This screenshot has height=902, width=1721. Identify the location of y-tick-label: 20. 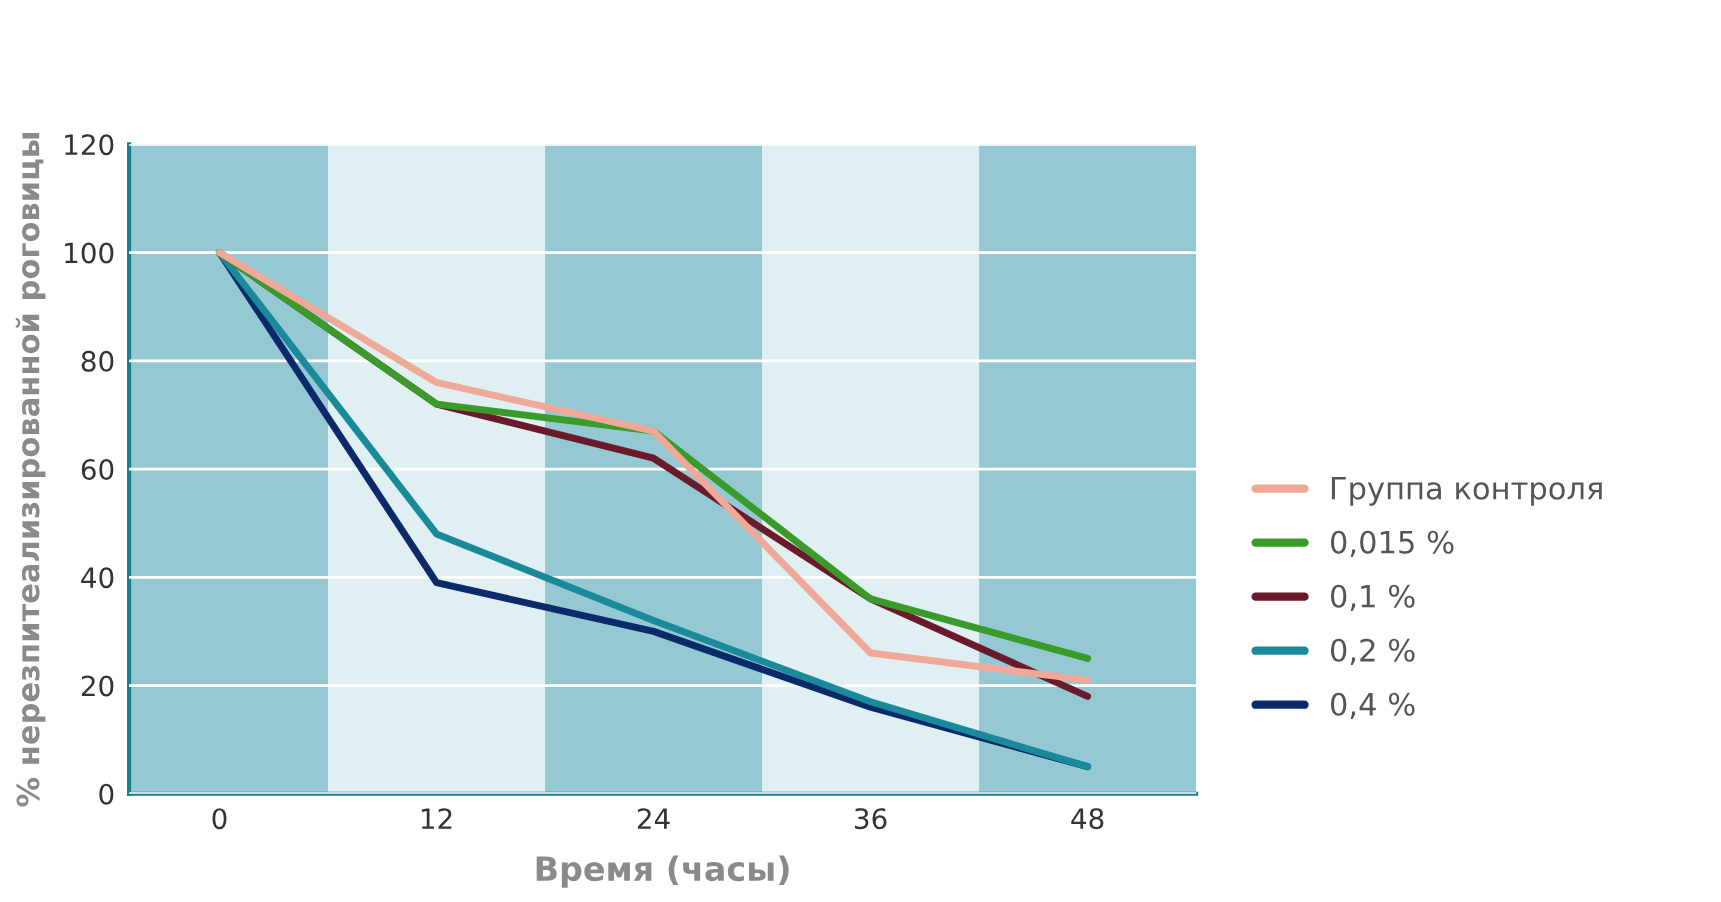
(97, 686).